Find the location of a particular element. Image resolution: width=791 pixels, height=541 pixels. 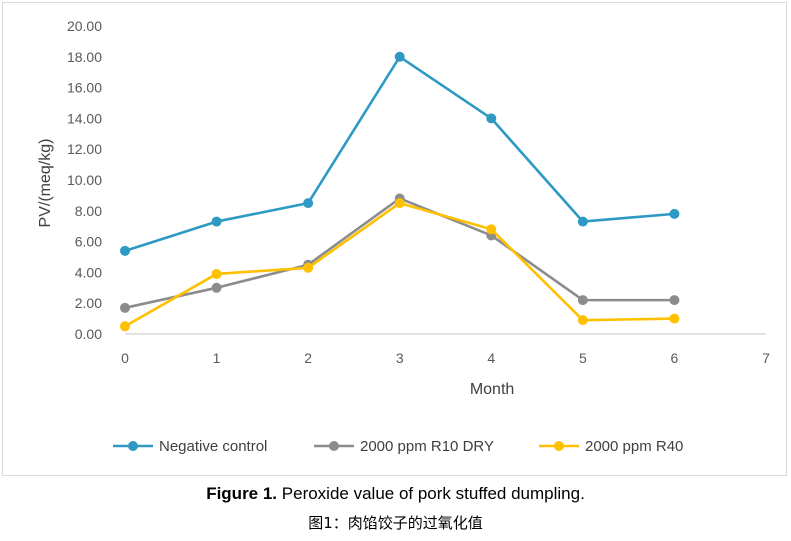

y-tick-label: 14.00 is located at coordinates (84, 118).